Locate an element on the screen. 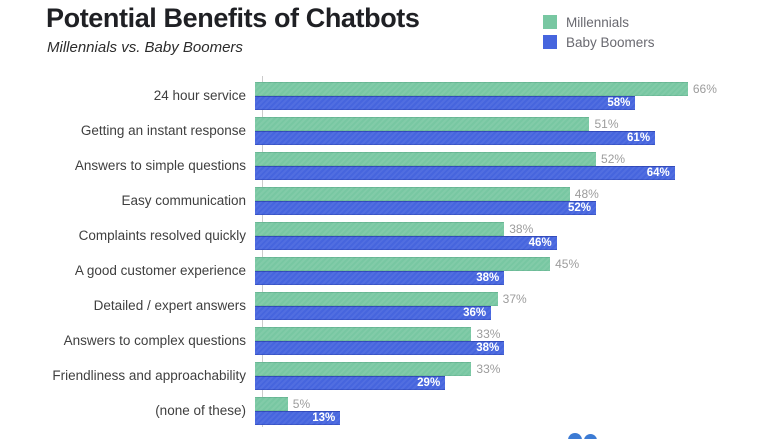 This screenshot has width=760, height=439. watermark-logo-partial-icon is located at coordinates (584, 436).